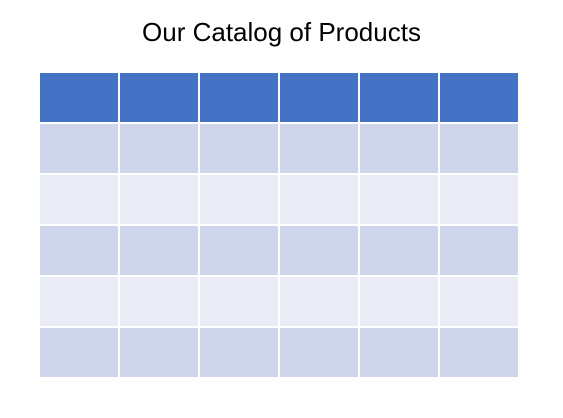  What do you see at coordinates (281, 32) in the screenshot?
I see `page-title: Our Catalog of Products` at bounding box center [281, 32].